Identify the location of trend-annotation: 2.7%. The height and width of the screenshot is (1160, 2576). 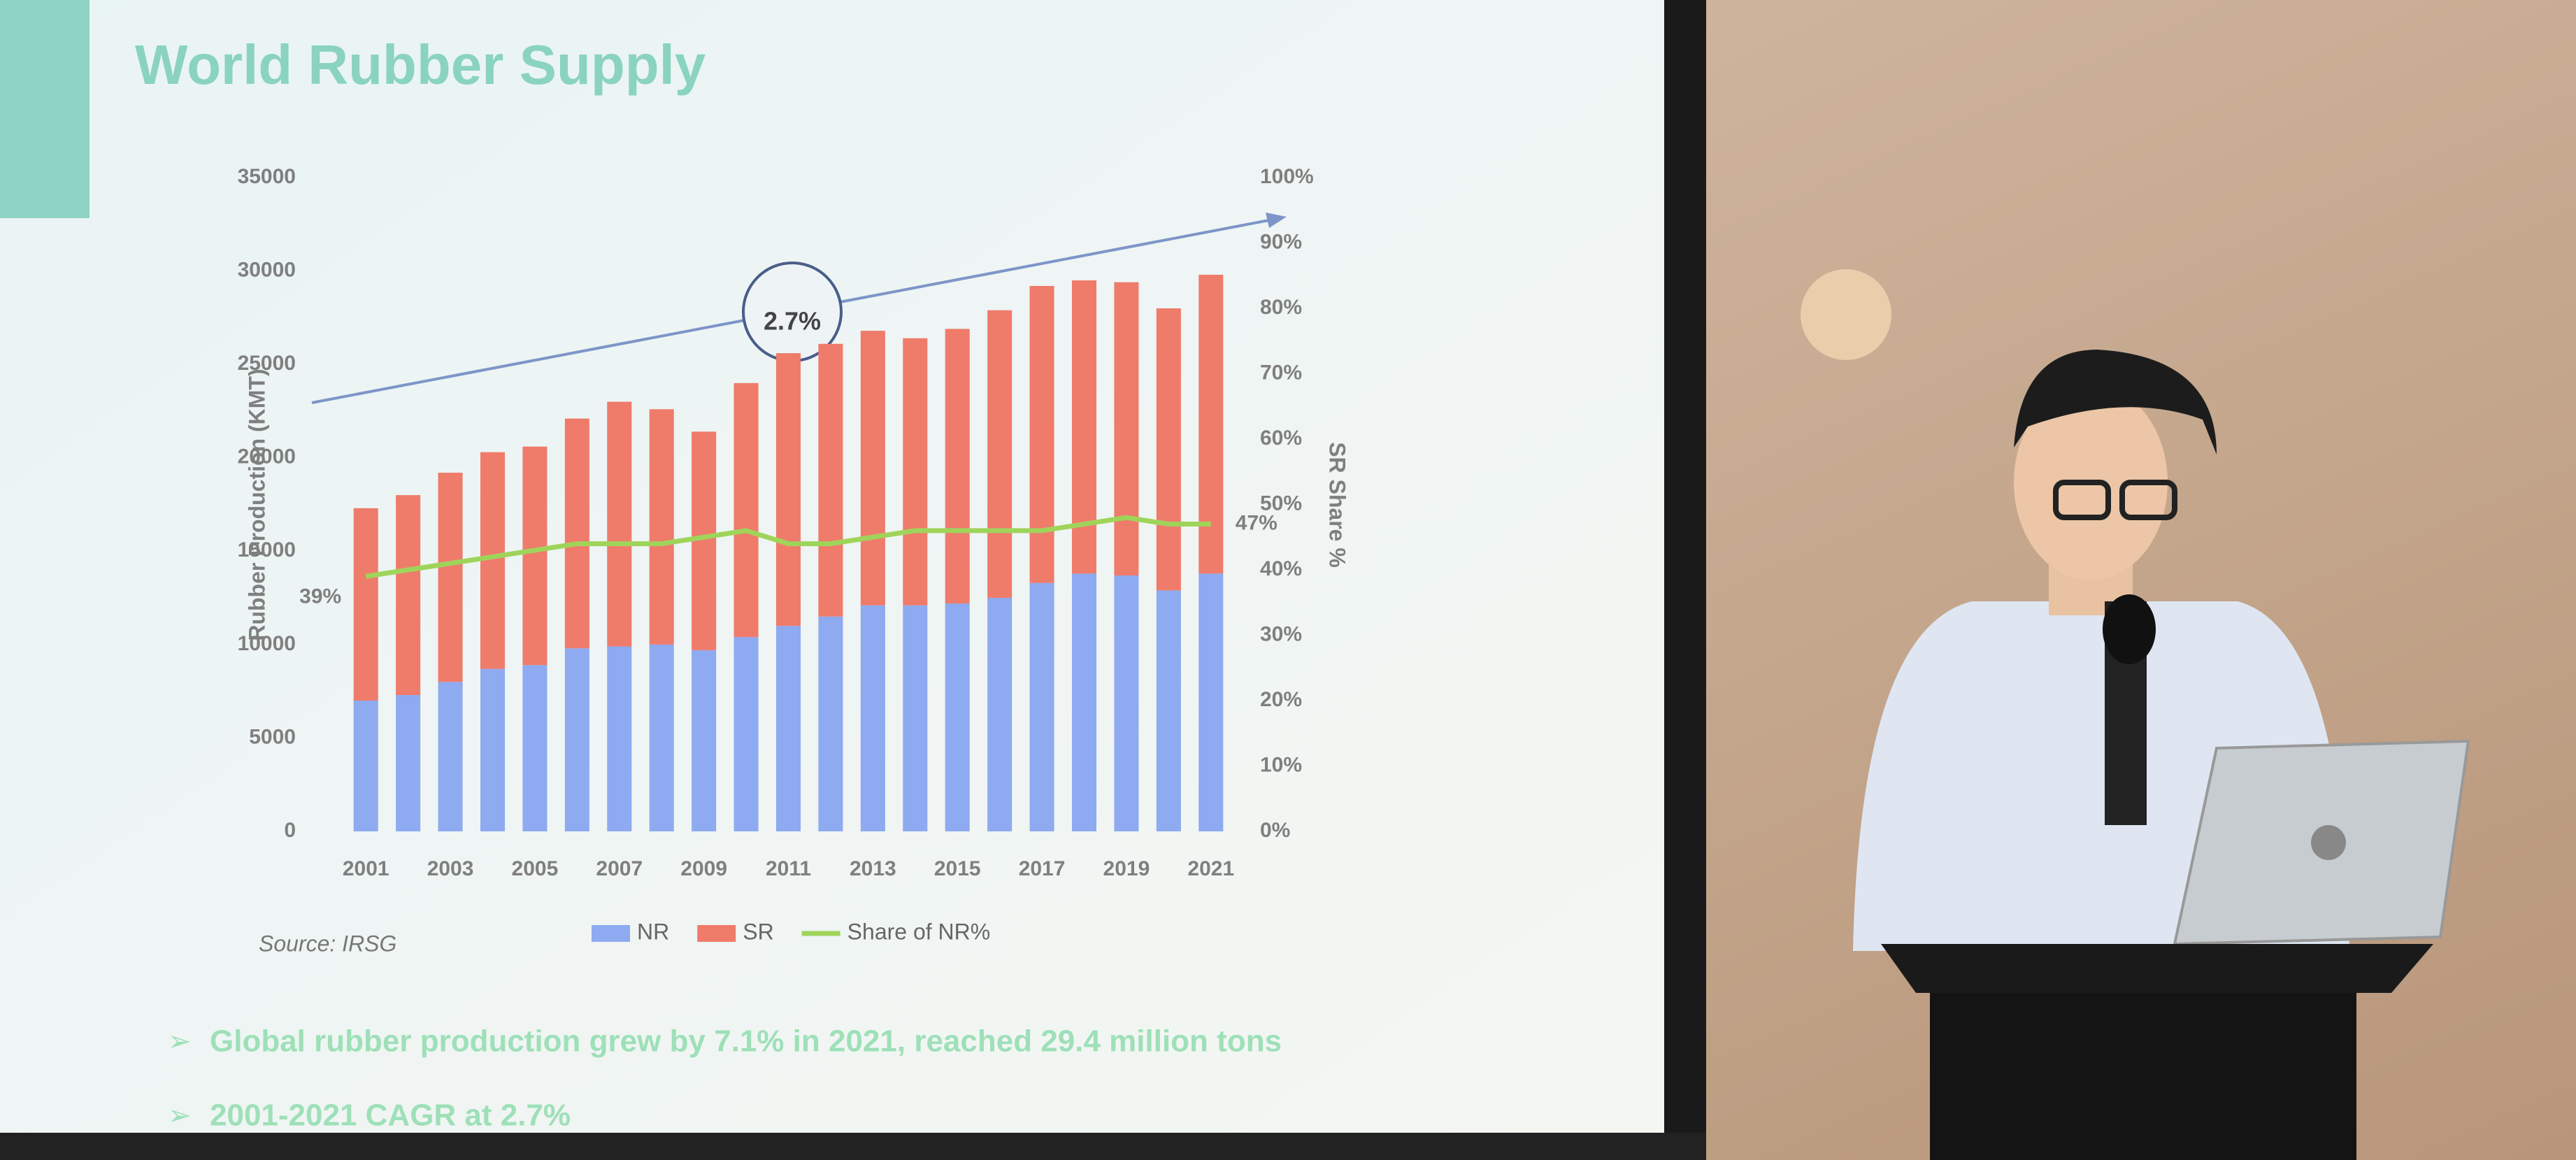
(792, 322).